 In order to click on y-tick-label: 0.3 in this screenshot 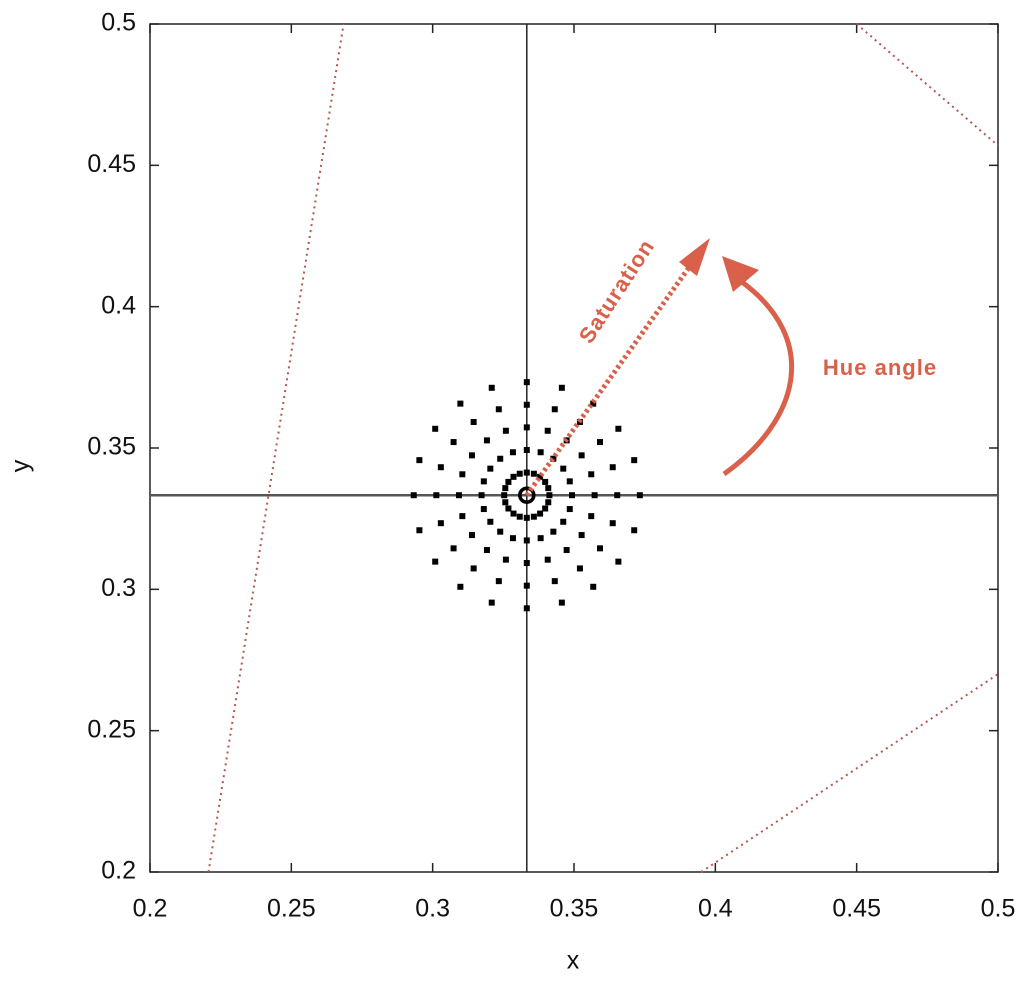, I will do `click(118, 588)`.